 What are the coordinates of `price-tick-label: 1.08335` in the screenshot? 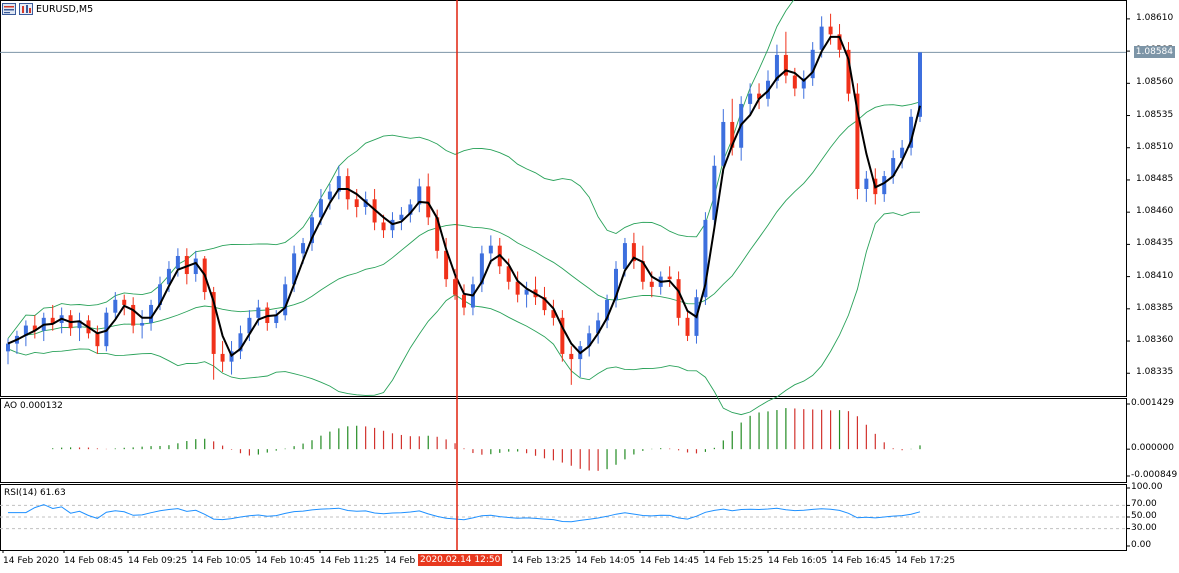 It's located at (1155, 372).